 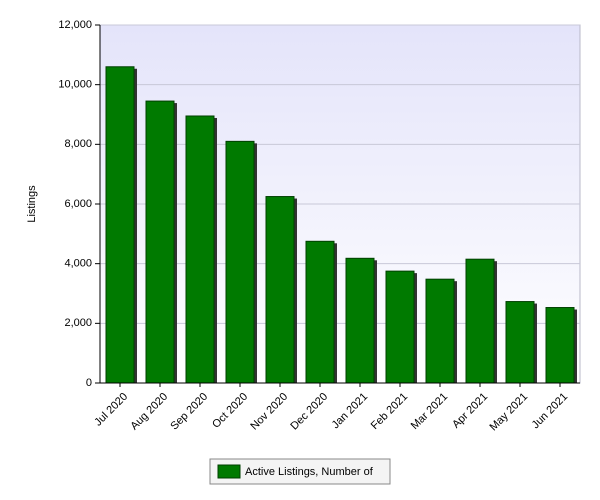 I want to click on x-tick-label: Aug 2020, so click(x=149, y=412).